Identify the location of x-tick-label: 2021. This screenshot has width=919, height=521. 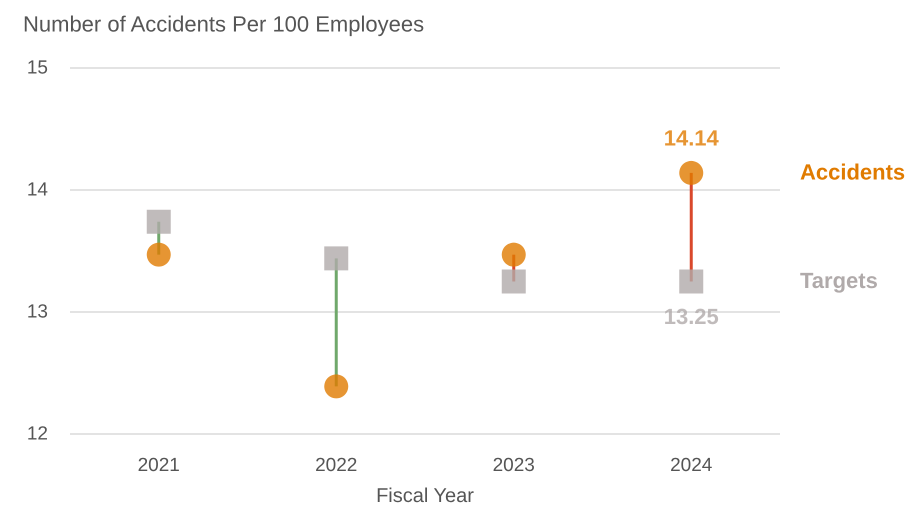
(159, 465).